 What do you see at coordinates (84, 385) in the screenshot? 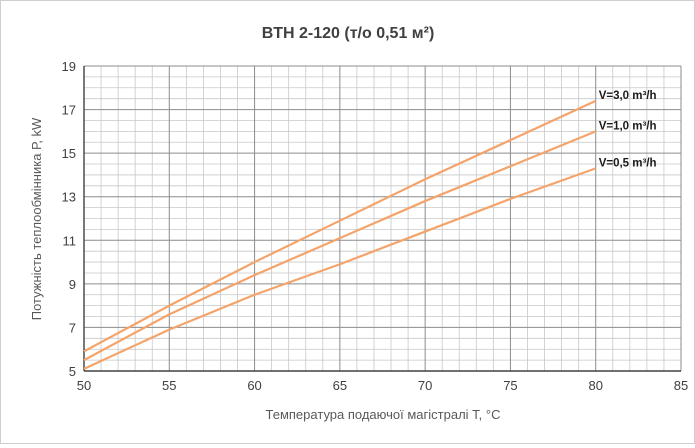
I see `x-tick-label: 50` at bounding box center [84, 385].